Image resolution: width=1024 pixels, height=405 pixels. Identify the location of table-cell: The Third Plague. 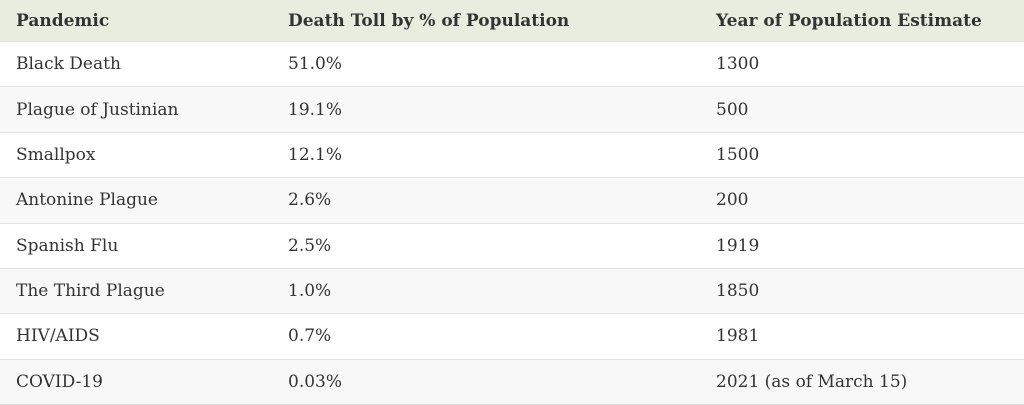
(90, 291).